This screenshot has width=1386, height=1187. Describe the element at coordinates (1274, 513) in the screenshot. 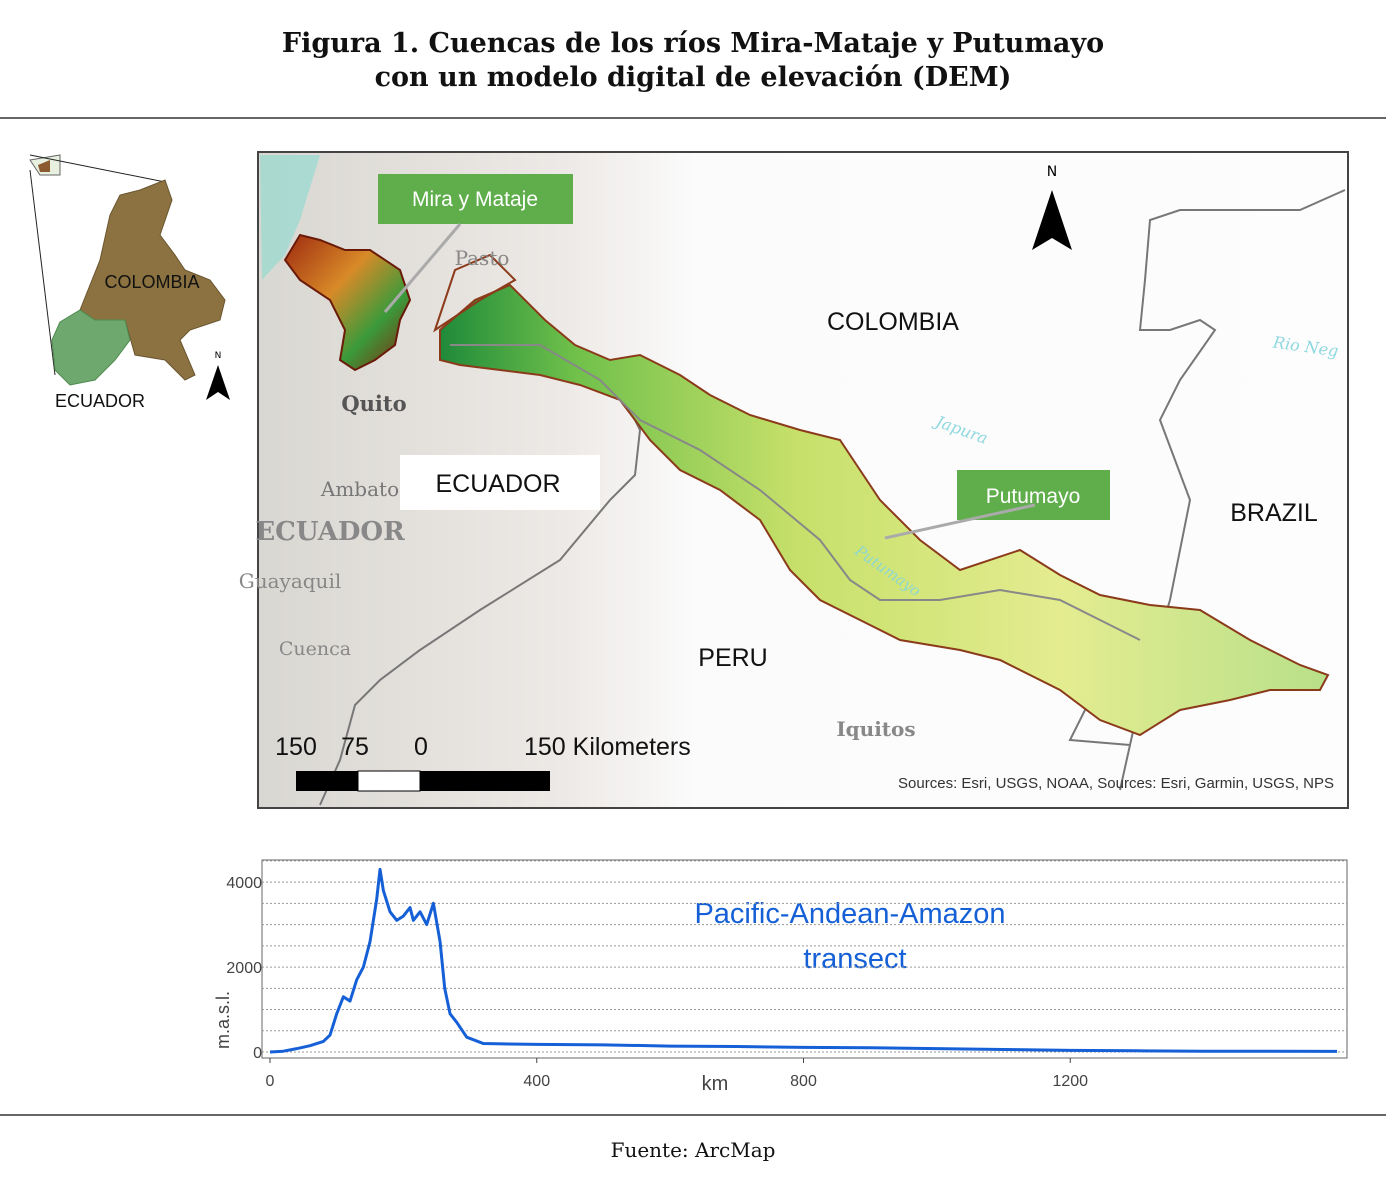

I see `country-label: BRAZIL` at that location.